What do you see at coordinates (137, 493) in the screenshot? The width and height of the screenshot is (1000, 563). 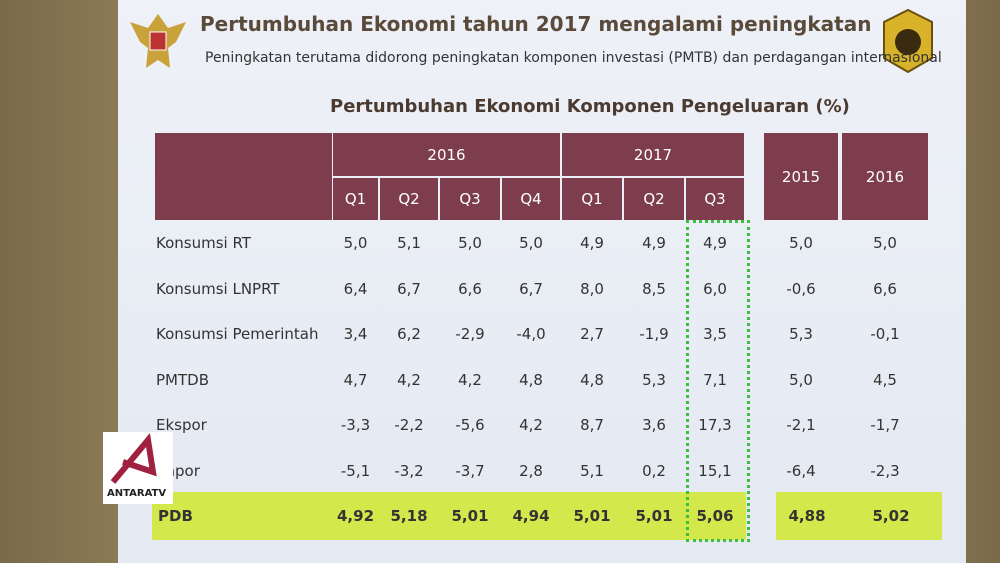 I see `watermark-text: ANTARATV` at bounding box center [137, 493].